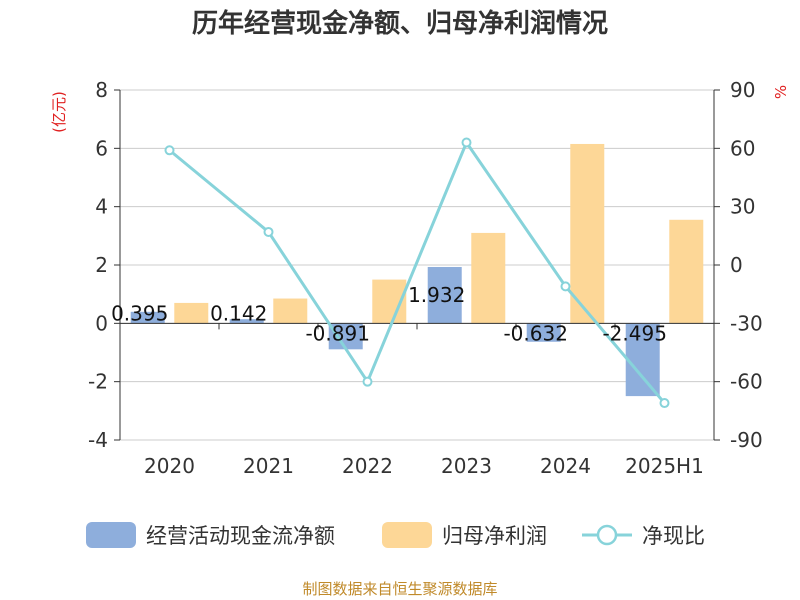 Image resolution: width=800 pixels, height=600 pixels. I want to click on chart-title: 历年经营现金净额、归母净利润情况, so click(400, 23).